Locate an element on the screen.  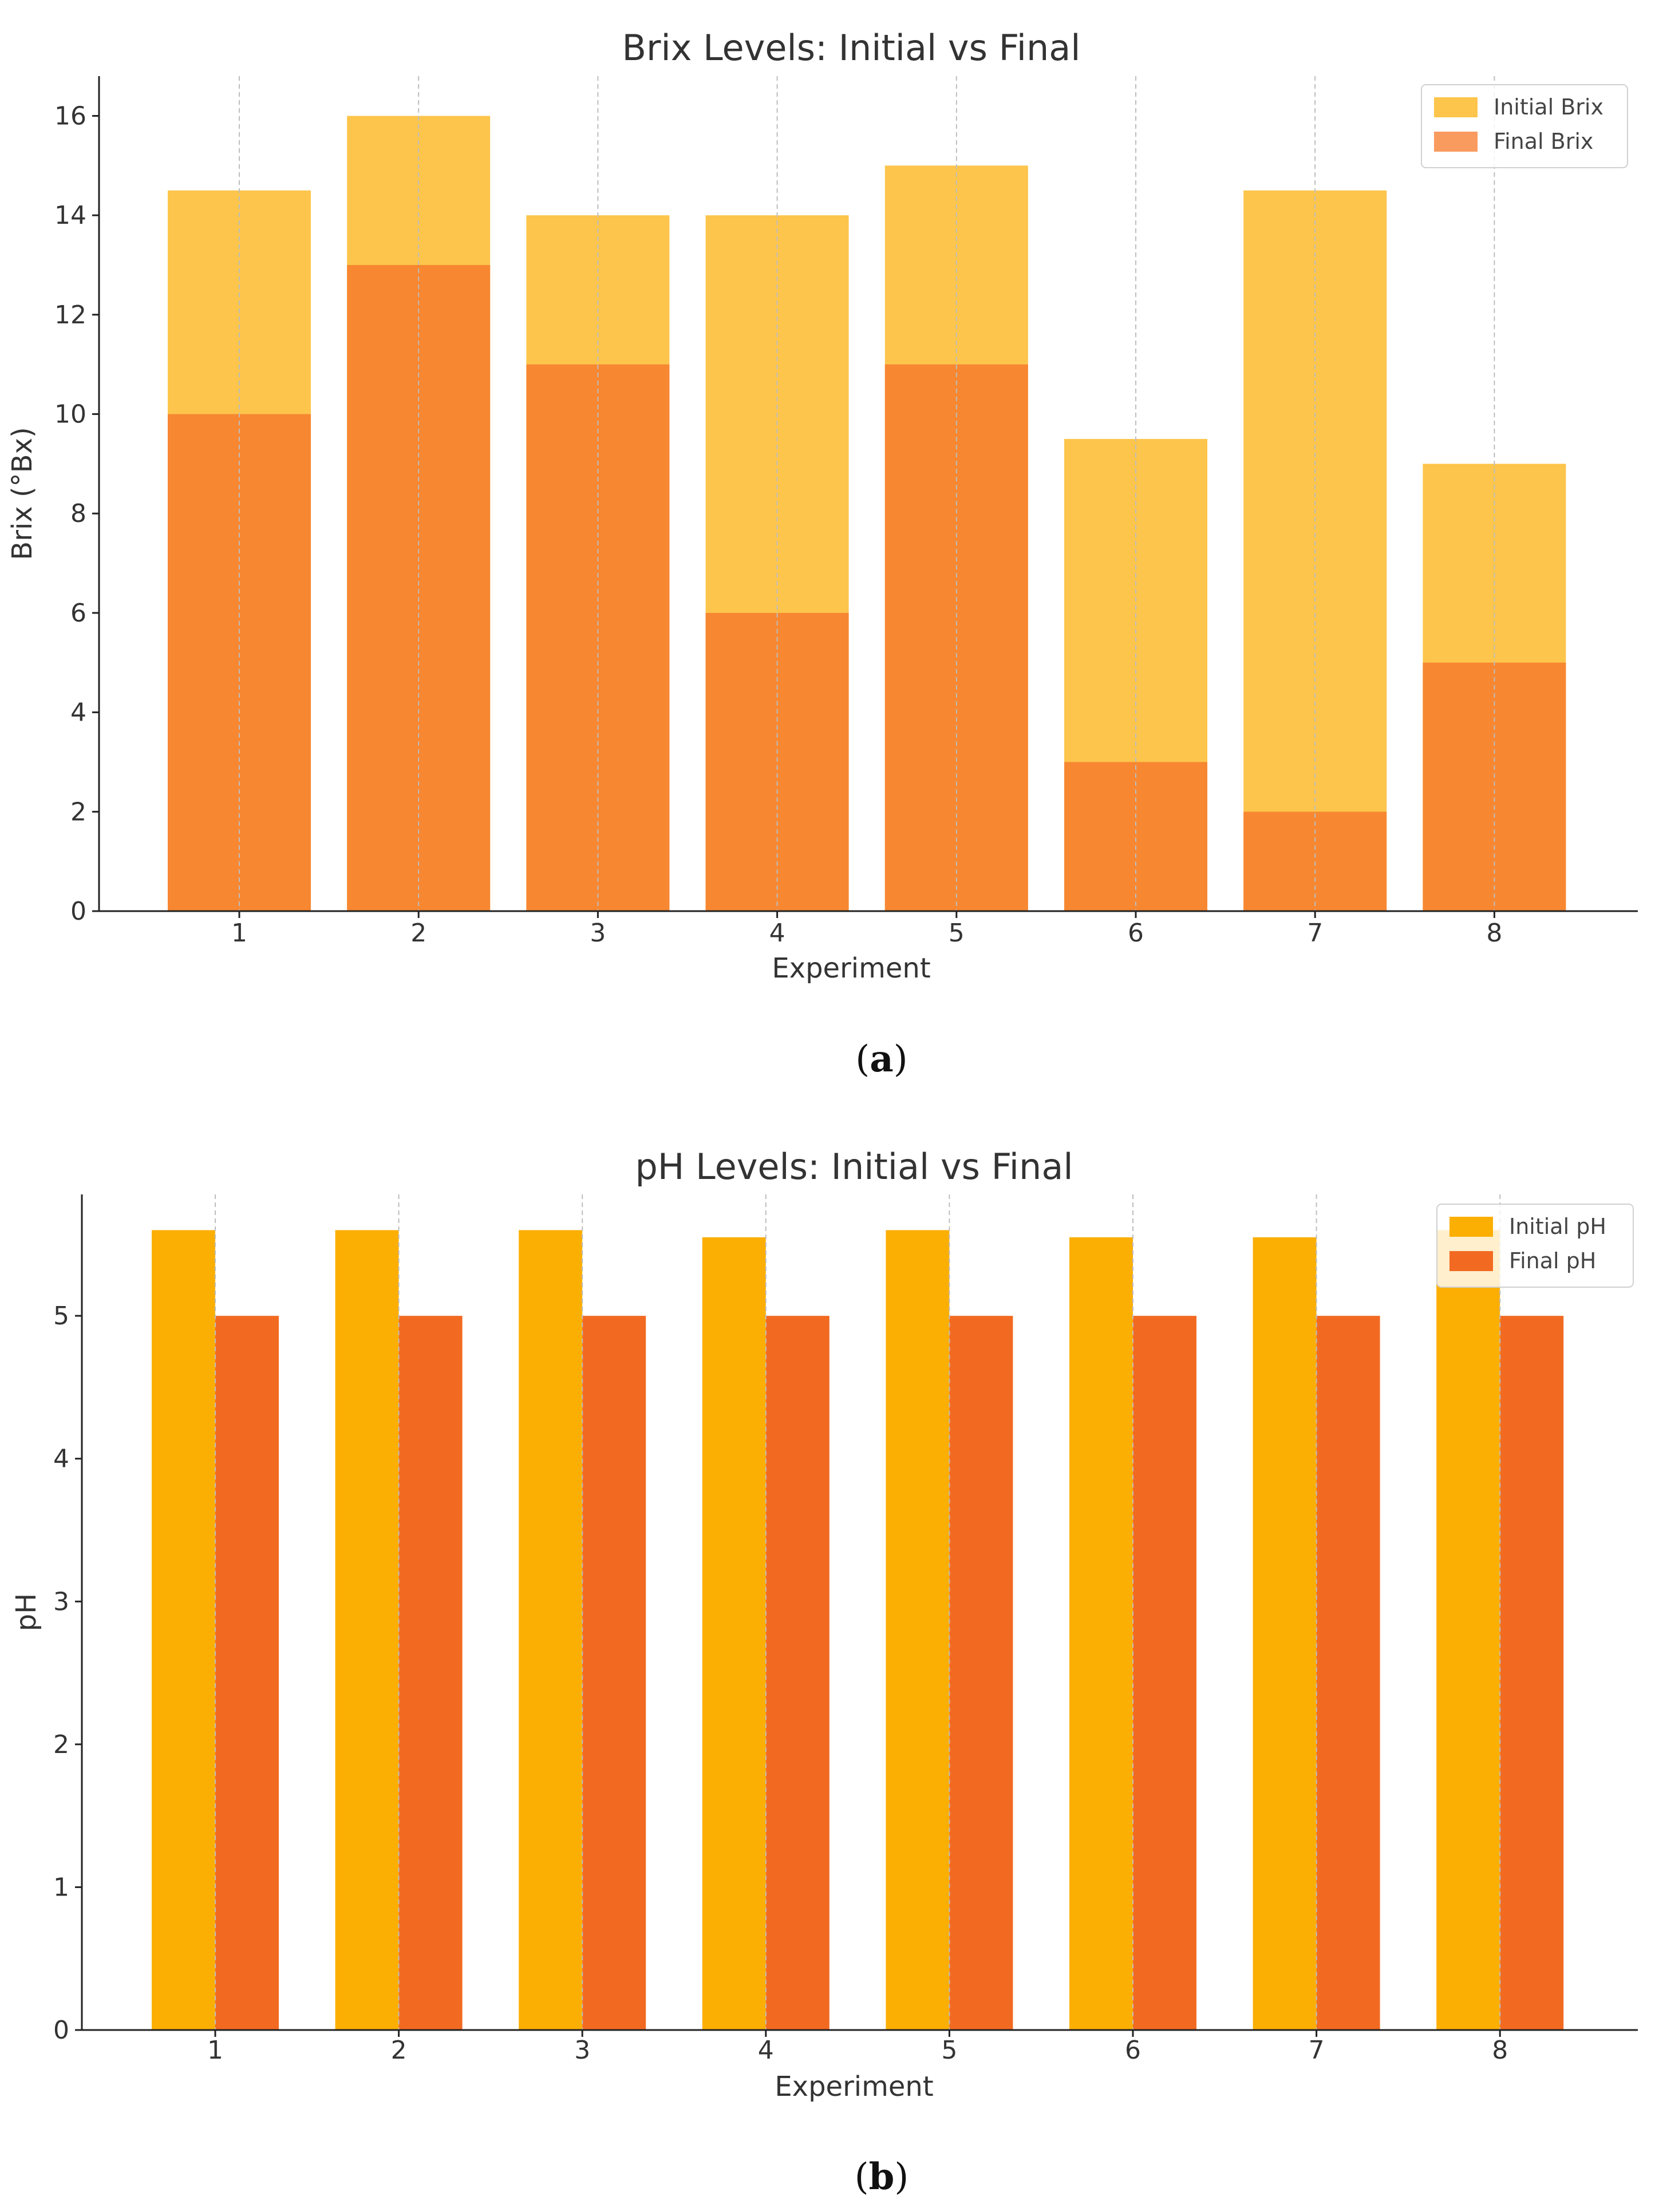
legend-label-initial: Initial Brix is located at coordinates (1548, 107).